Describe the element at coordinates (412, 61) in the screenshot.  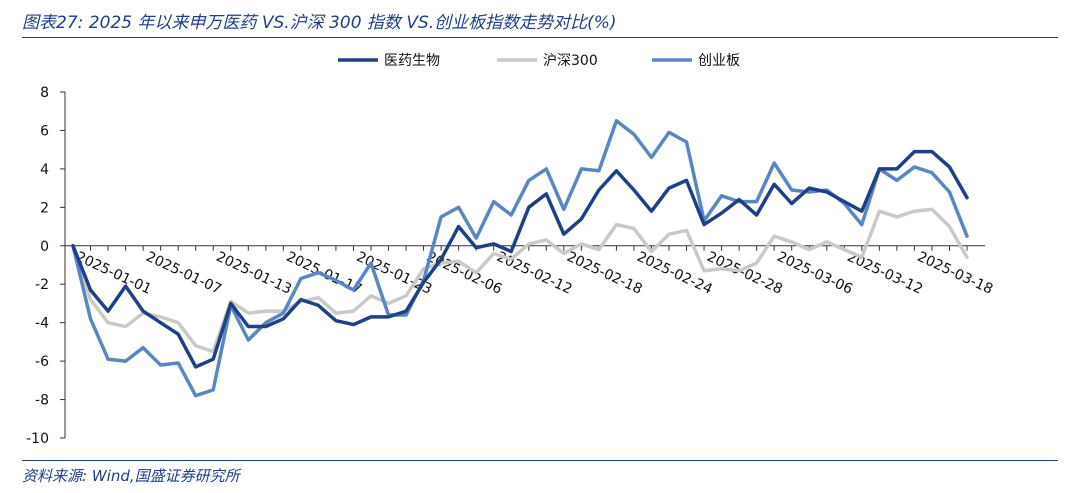
I see `legend-label: 医药生物` at that location.